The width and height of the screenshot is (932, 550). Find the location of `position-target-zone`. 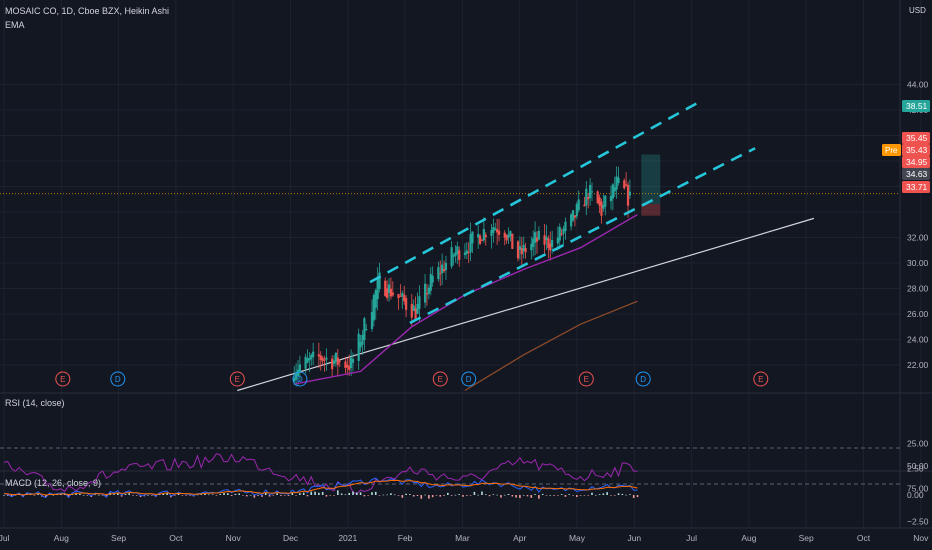

position-target-zone is located at coordinates (651, 179).